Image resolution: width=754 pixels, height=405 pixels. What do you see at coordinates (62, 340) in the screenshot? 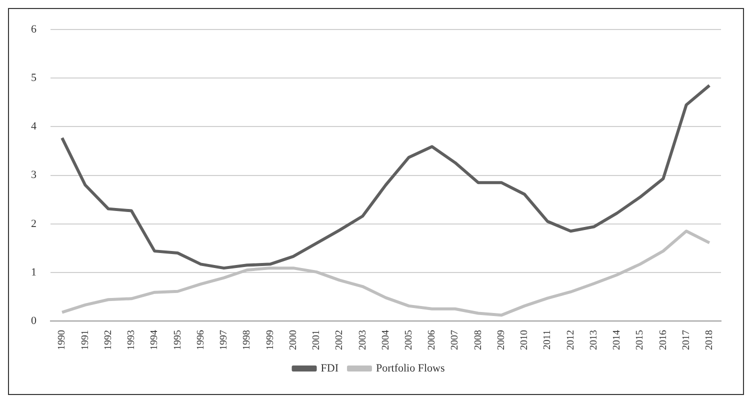
I see `x-tick-label: 1990` at bounding box center [62, 340].